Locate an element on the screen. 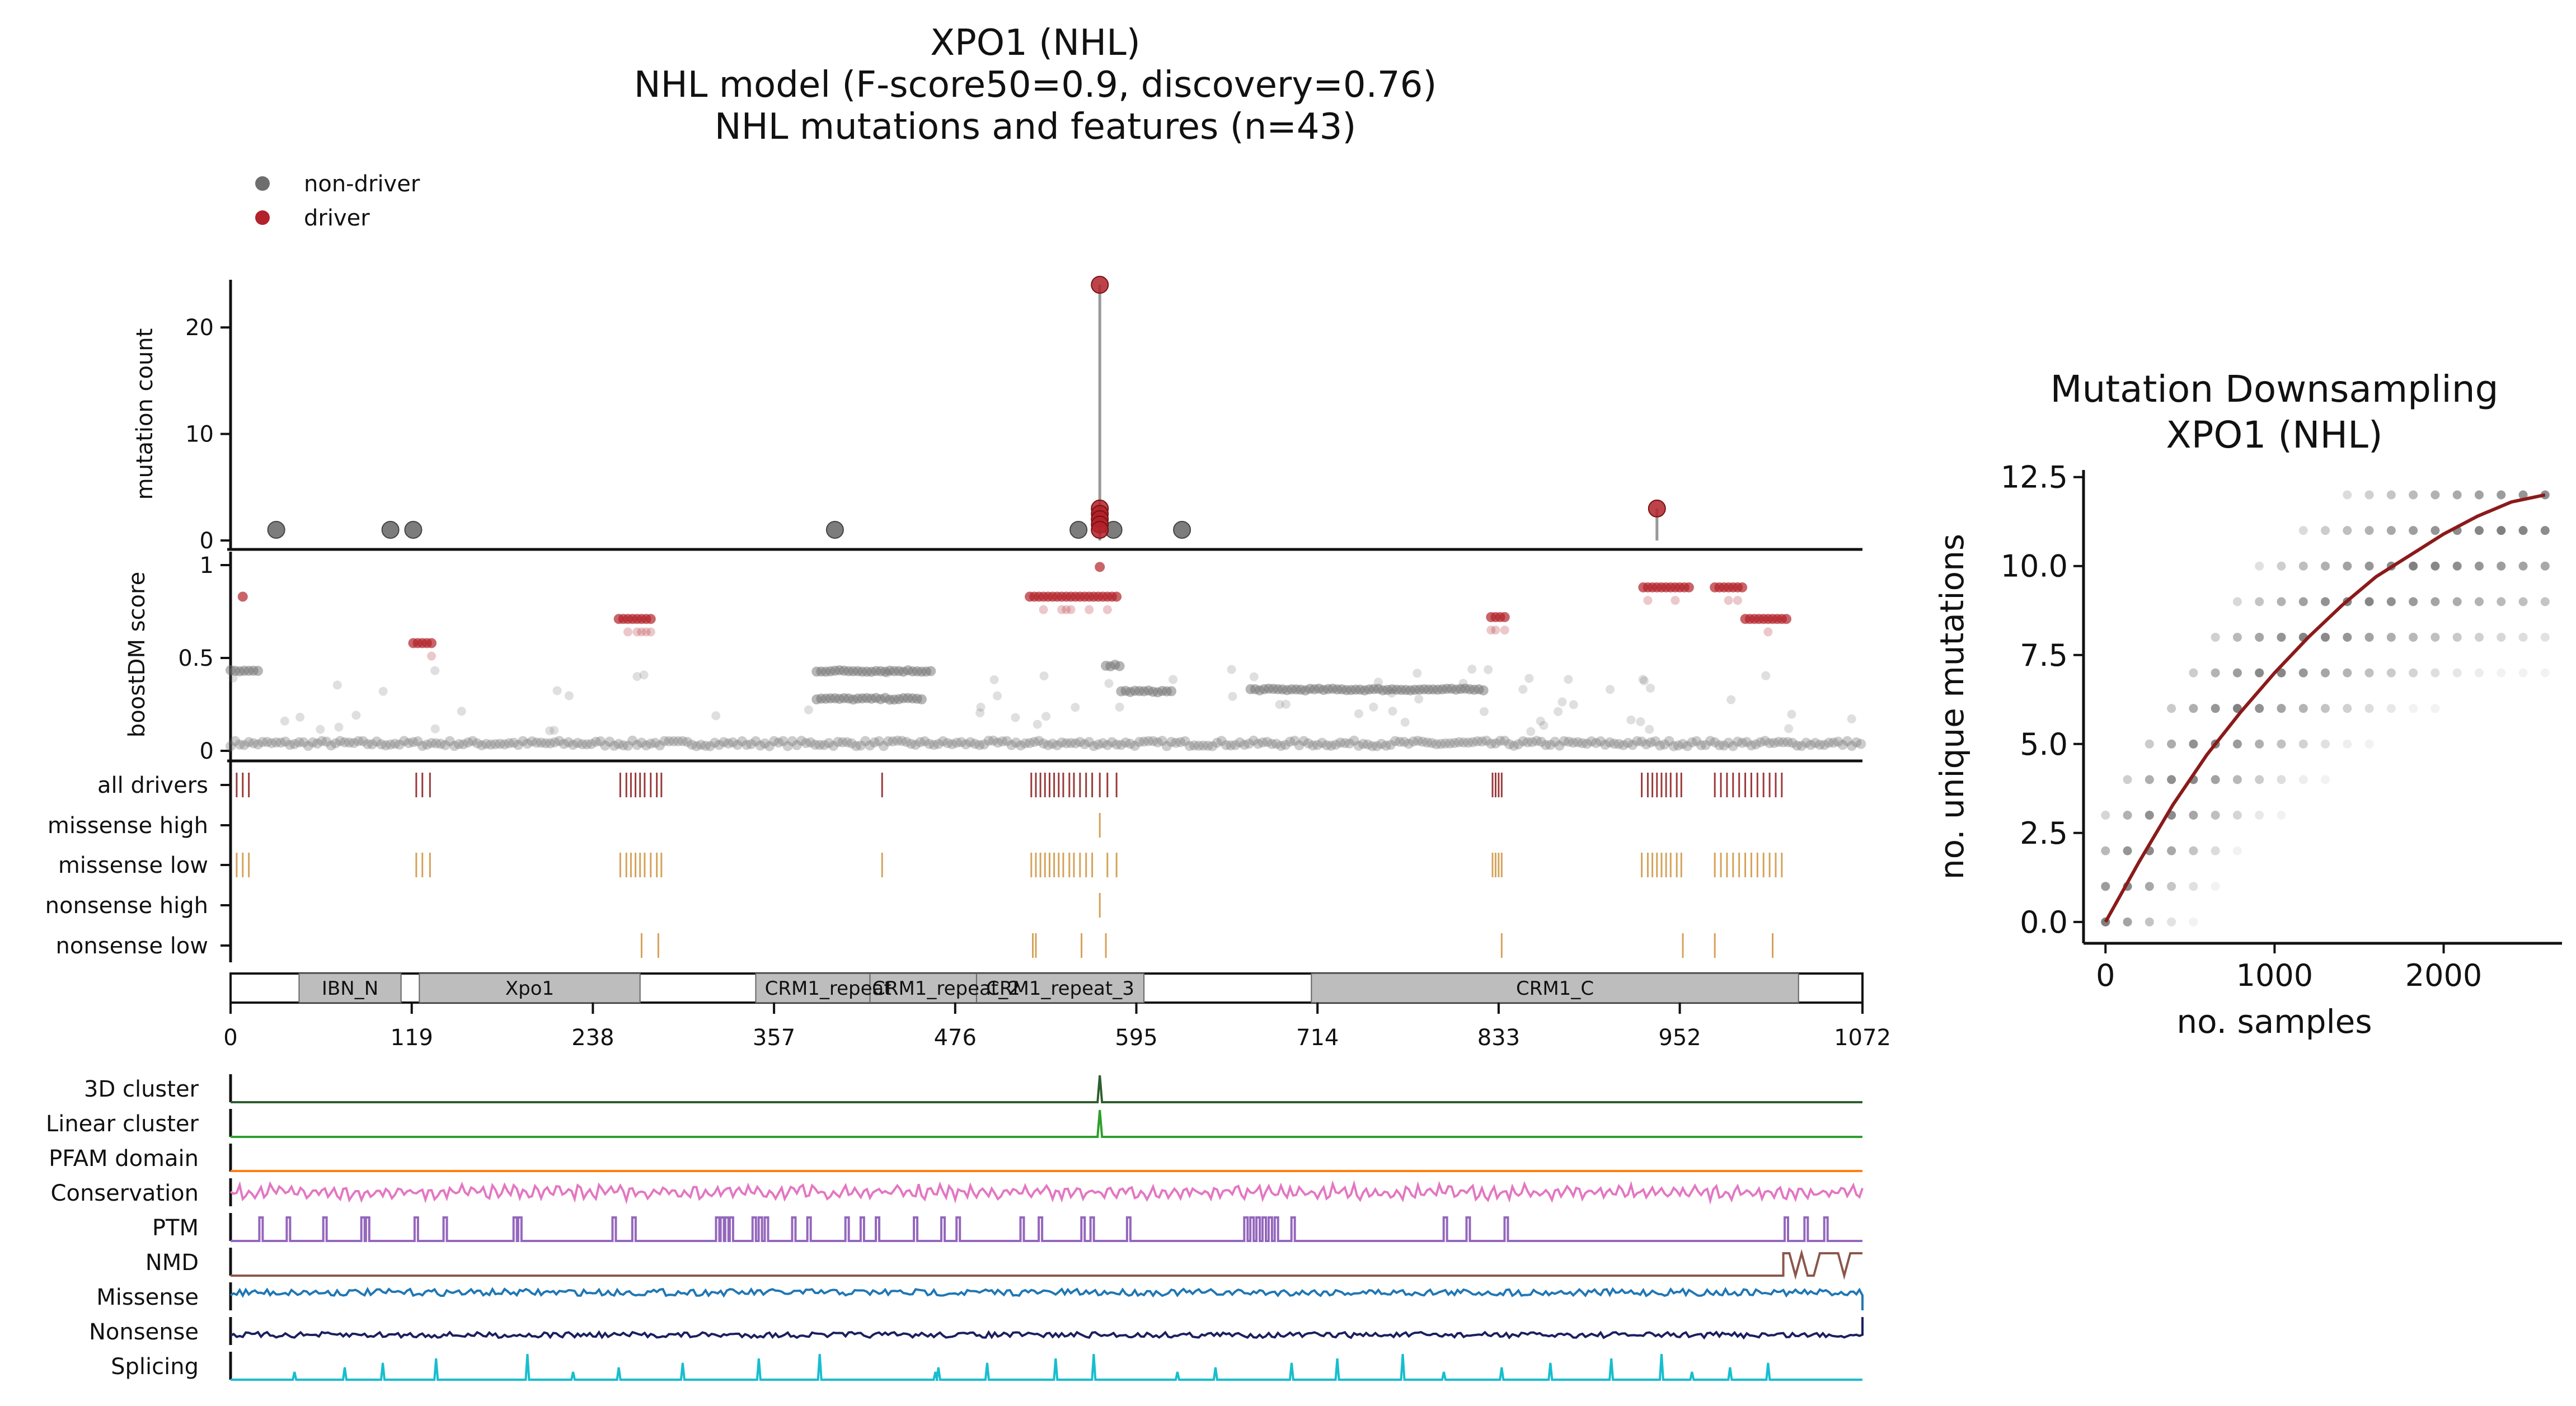 The height and width of the screenshot is (1406, 2576). downsampling-y-tick-label: 7.5 is located at coordinates (2044, 655).